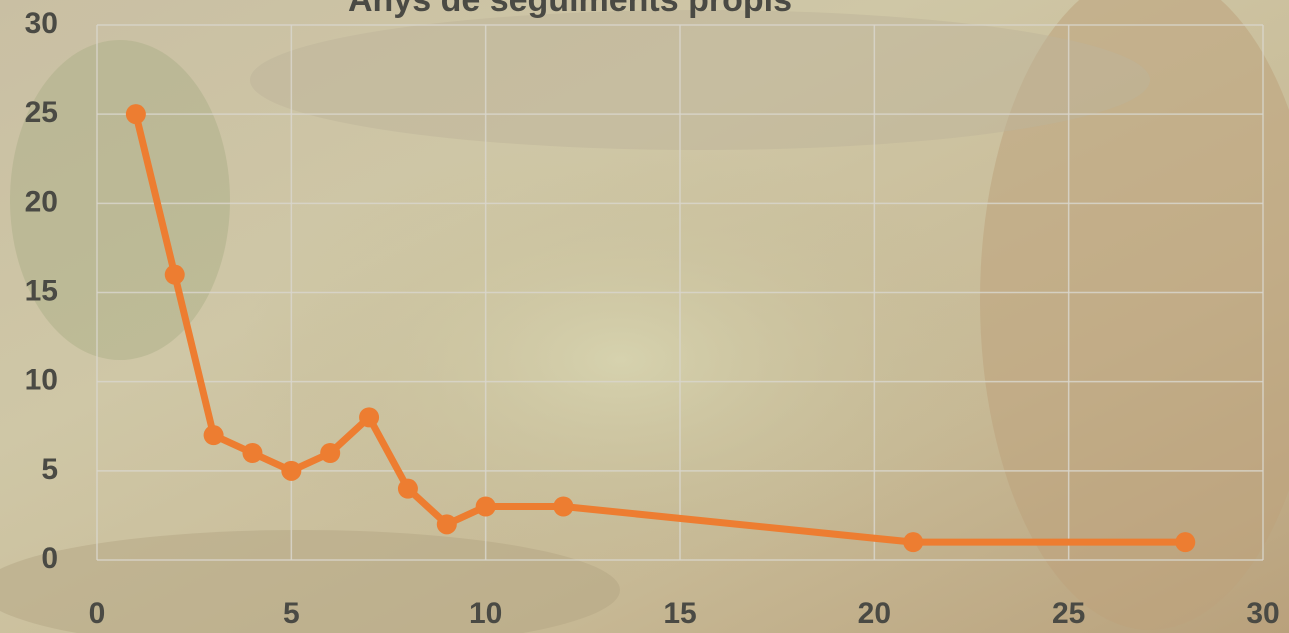  Describe the element at coordinates (291, 613) in the screenshot. I see `x-tick-label: 5` at that location.